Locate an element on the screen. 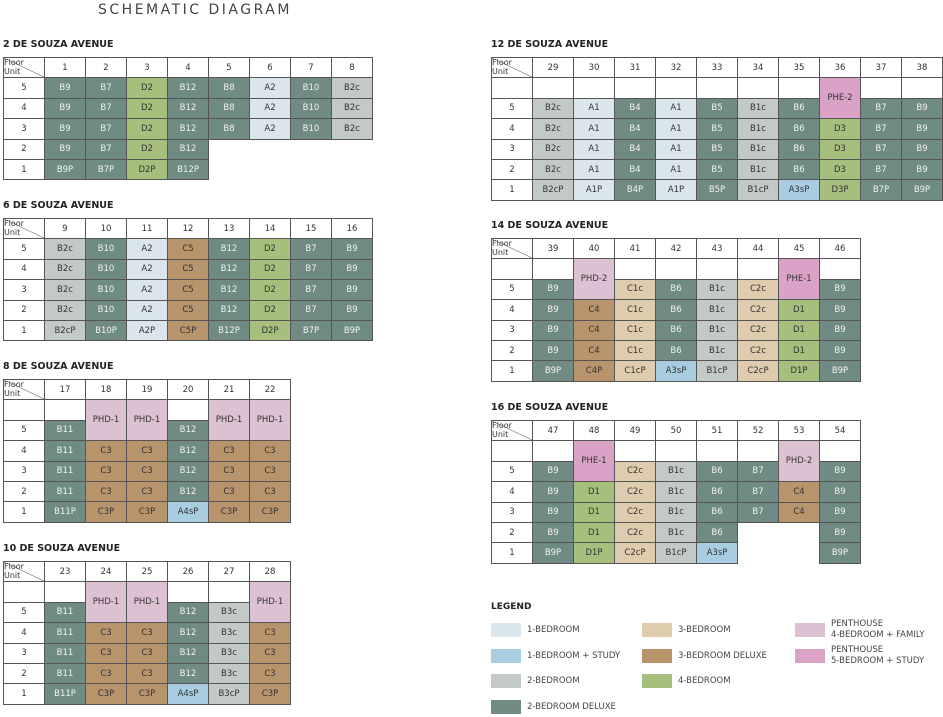 The image size is (943, 717). unit-cell: C2cP is located at coordinates (635, 553).